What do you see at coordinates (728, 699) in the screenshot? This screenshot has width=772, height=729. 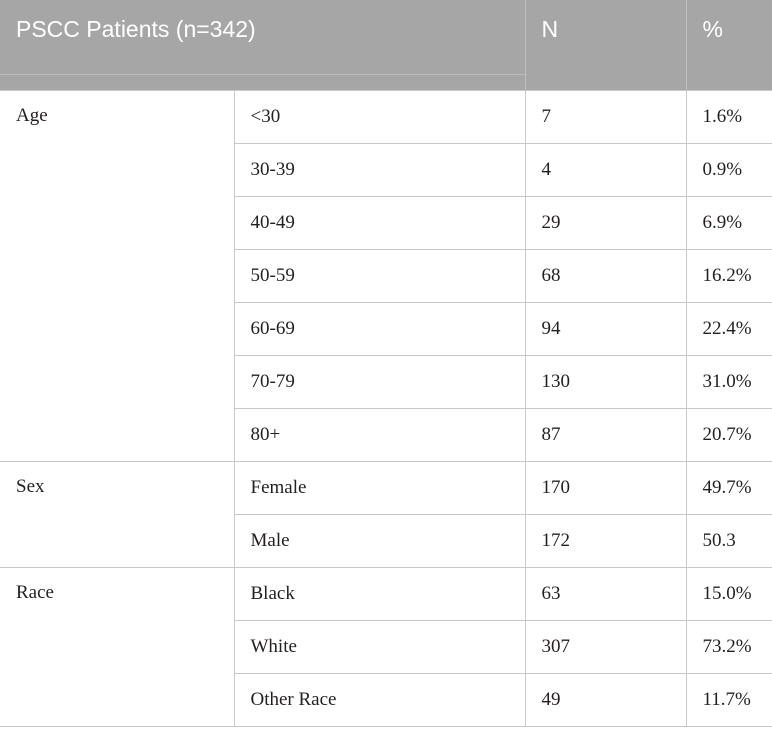 I see `percent-cell: 11.7%` at bounding box center [728, 699].